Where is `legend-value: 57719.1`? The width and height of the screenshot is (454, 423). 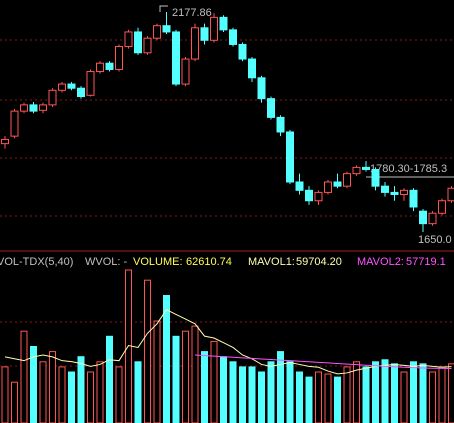
legend-value: 57719.1 is located at coordinates (426, 262).